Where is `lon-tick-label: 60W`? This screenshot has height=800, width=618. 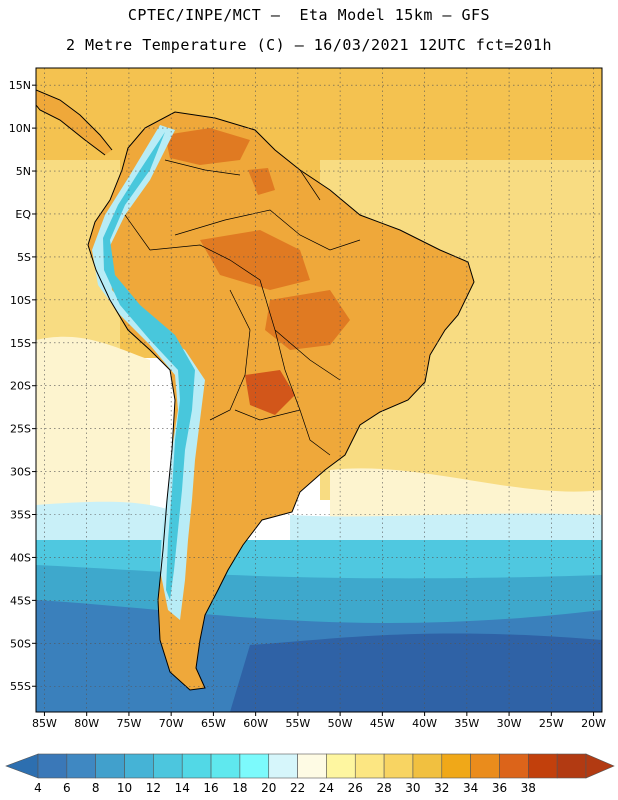
lon-tick-label: 60W is located at coordinates (255, 723).